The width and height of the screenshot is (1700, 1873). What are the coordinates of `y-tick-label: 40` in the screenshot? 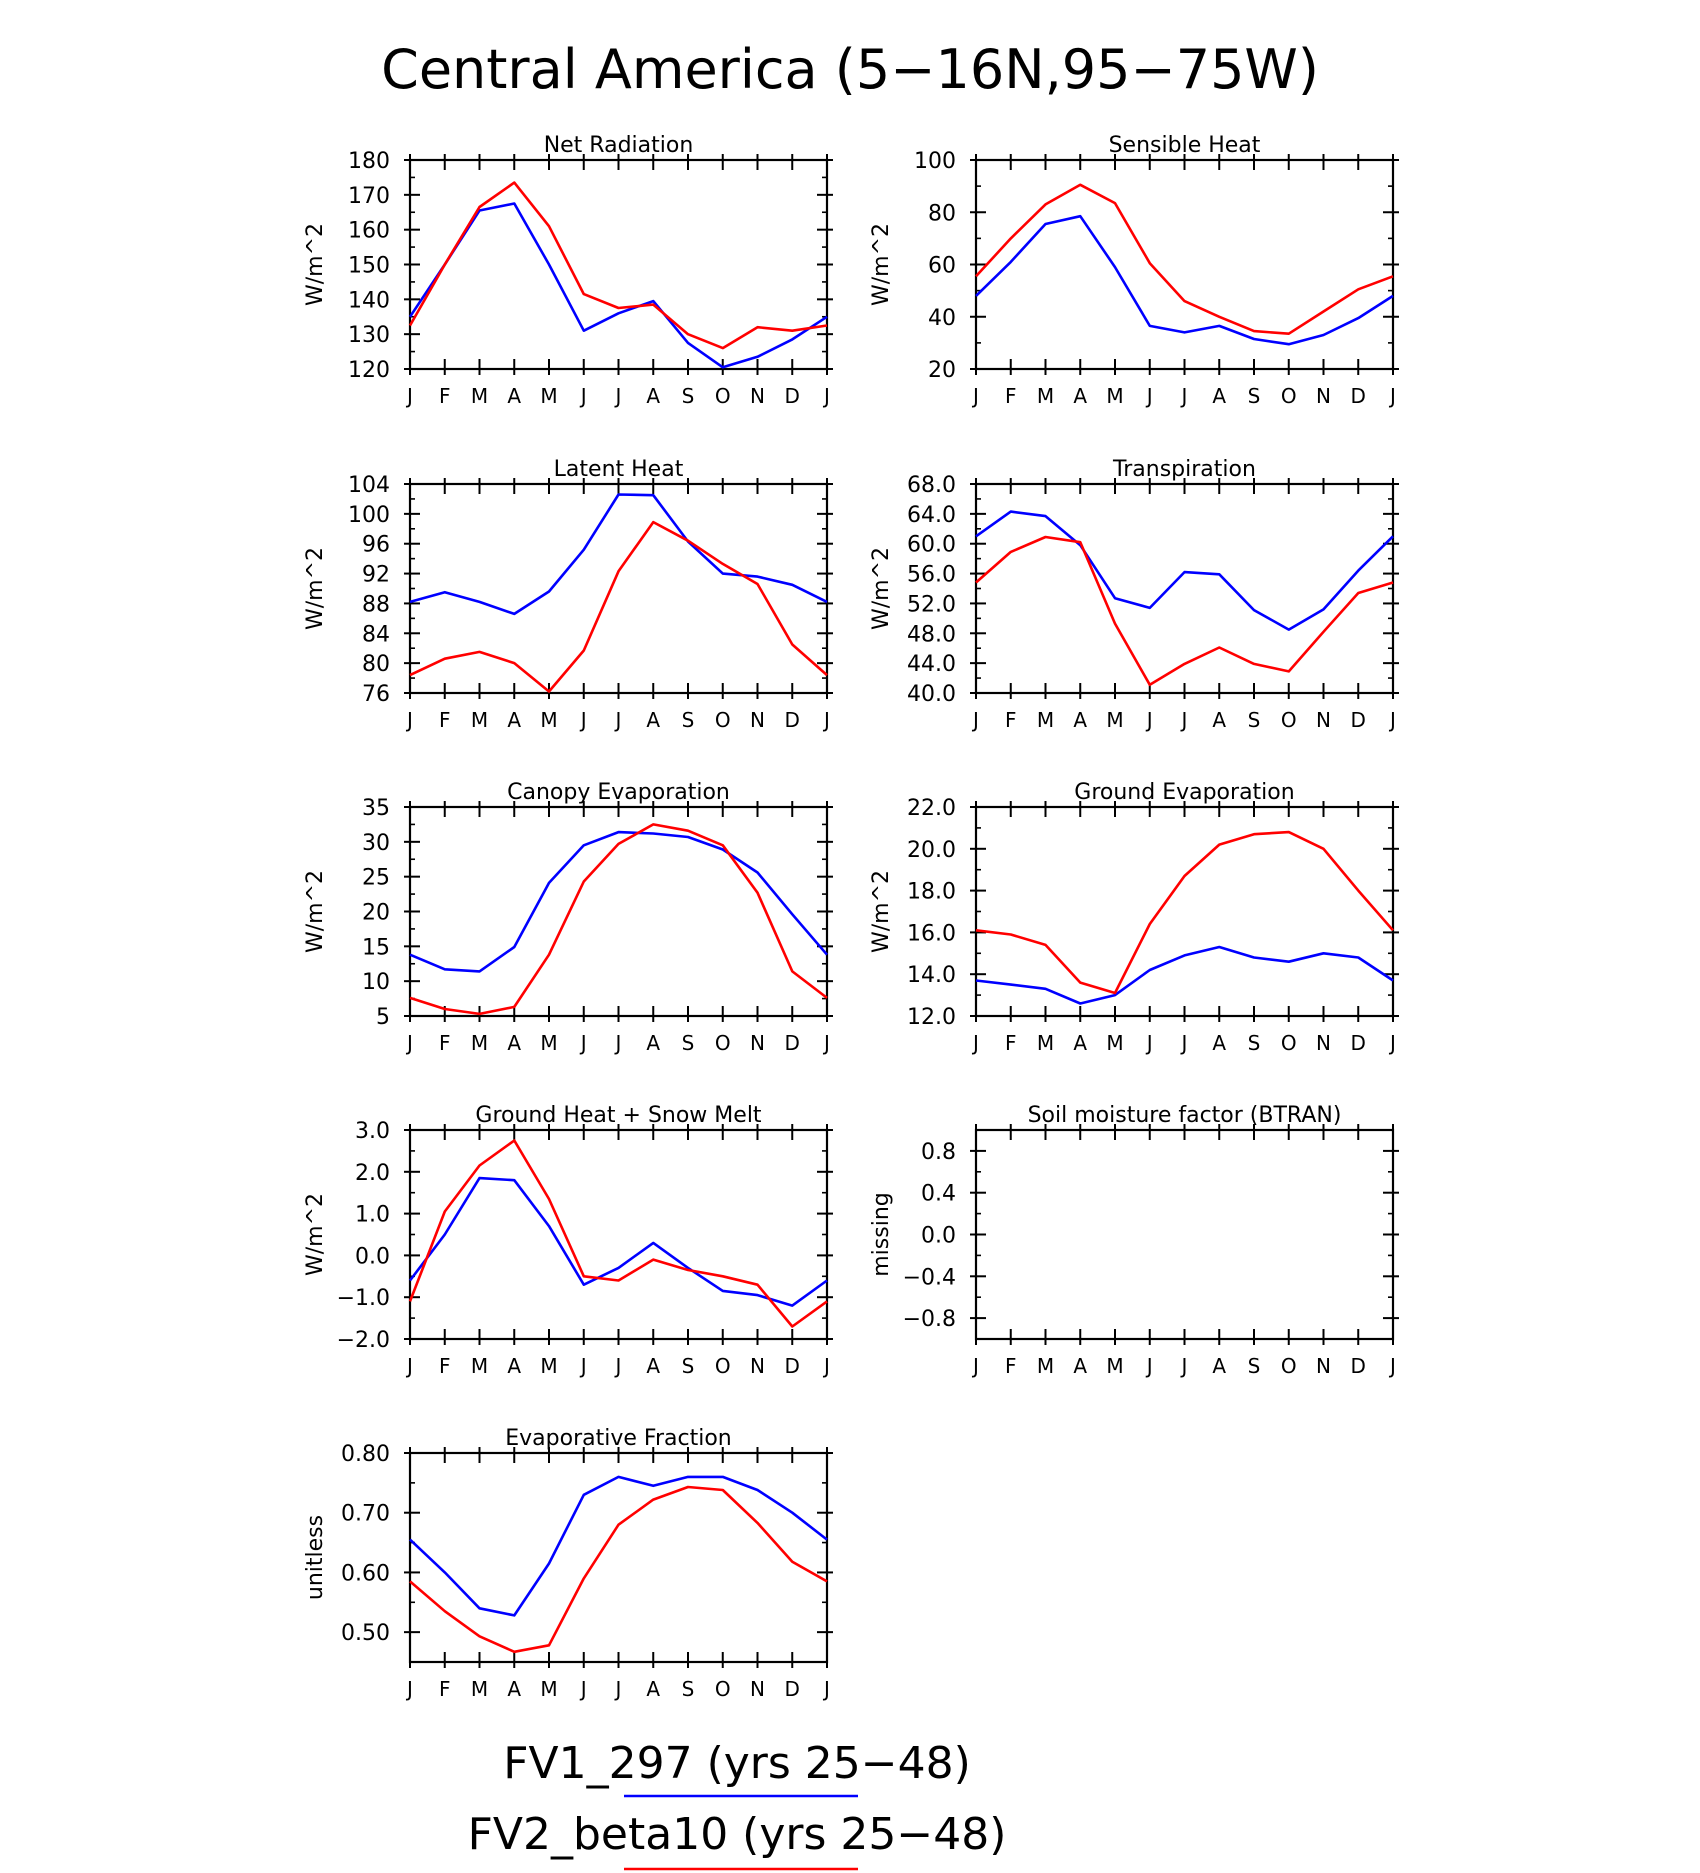 It's located at (942, 318).